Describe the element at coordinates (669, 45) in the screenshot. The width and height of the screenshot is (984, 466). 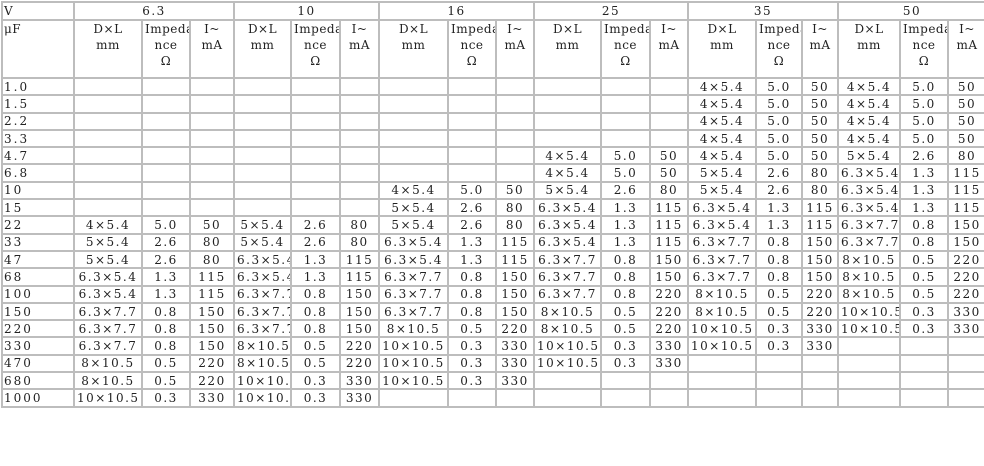
I see `ripple-current-header-line: mA` at that location.